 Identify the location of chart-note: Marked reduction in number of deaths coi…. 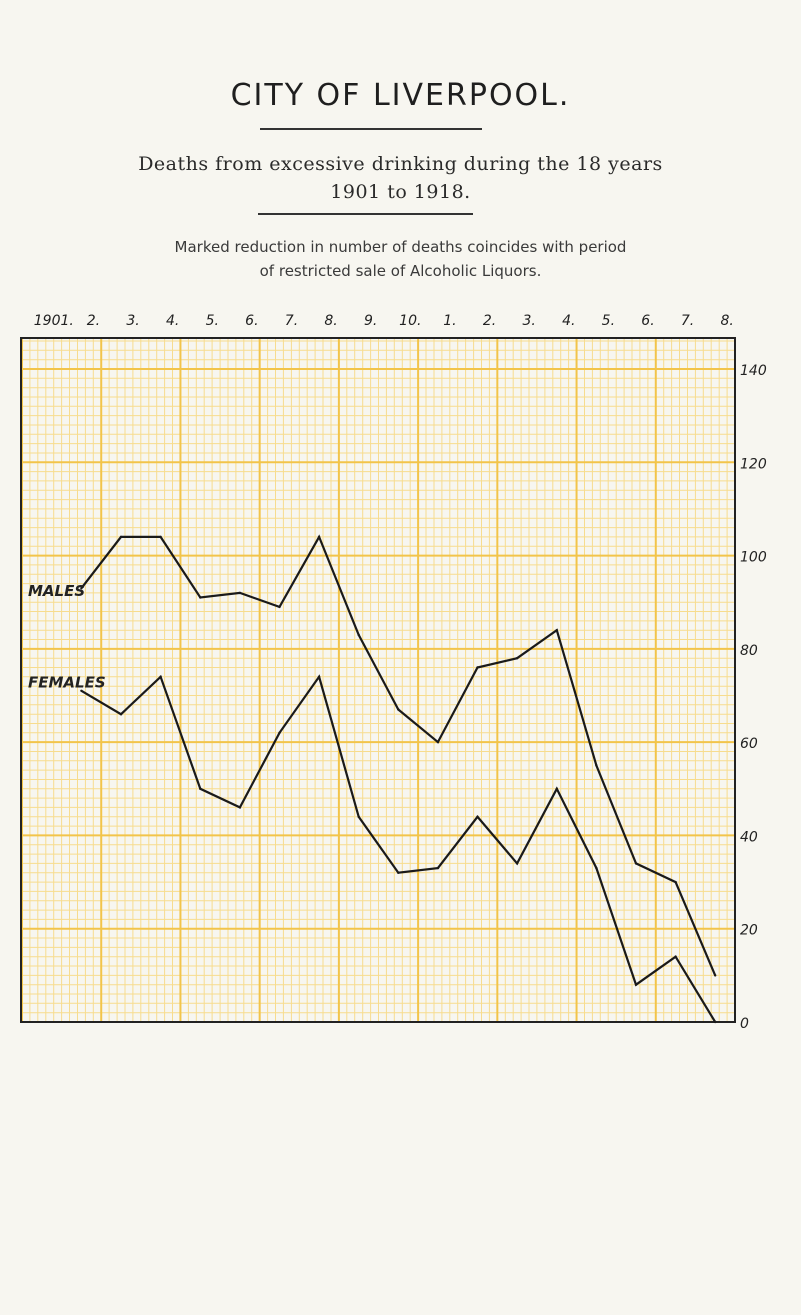
(400, 259).